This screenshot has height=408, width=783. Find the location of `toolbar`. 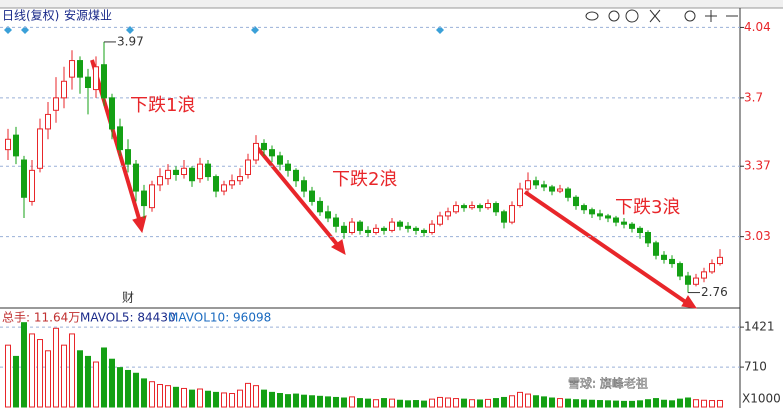

toolbar is located at coordinates (391, 4).